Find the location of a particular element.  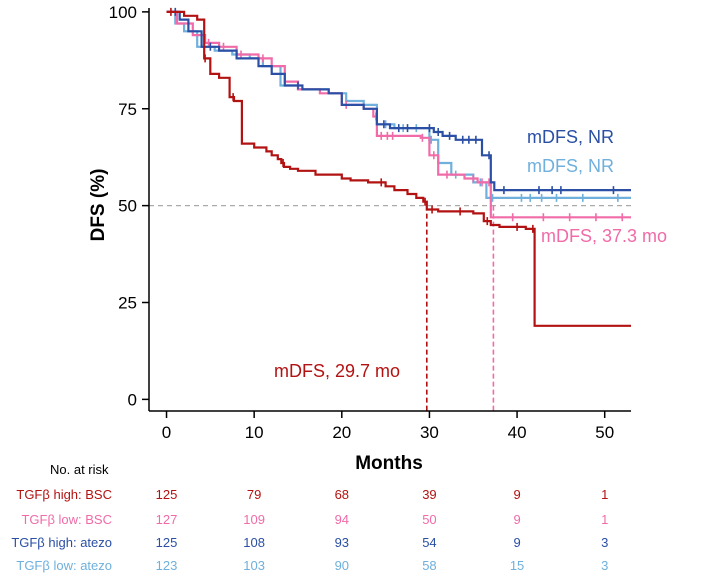

y-tick-label: 100 is located at coordinates (123, 12).